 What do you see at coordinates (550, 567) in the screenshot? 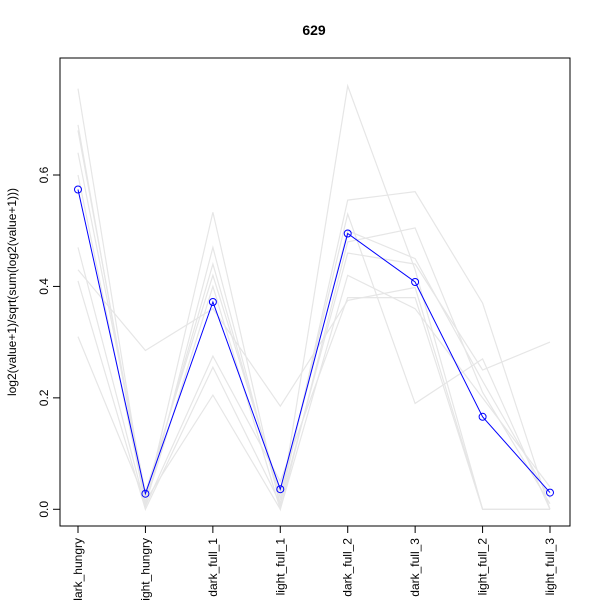
I see `x-tick-label: light_full_3` at bounding box center [550, 567].